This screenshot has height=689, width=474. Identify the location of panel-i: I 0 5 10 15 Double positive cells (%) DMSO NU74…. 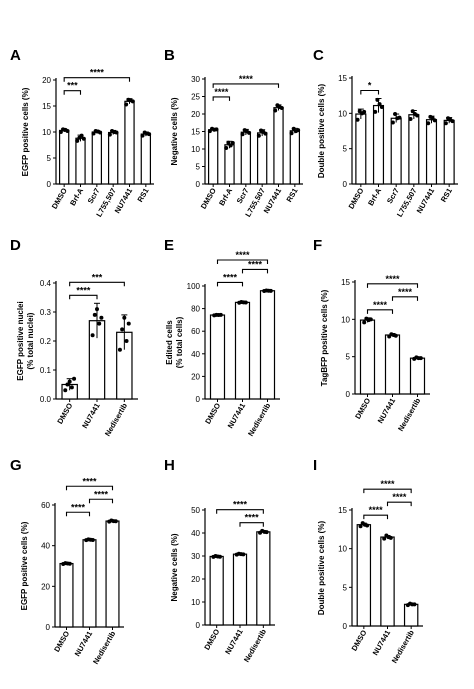
(368, 561).